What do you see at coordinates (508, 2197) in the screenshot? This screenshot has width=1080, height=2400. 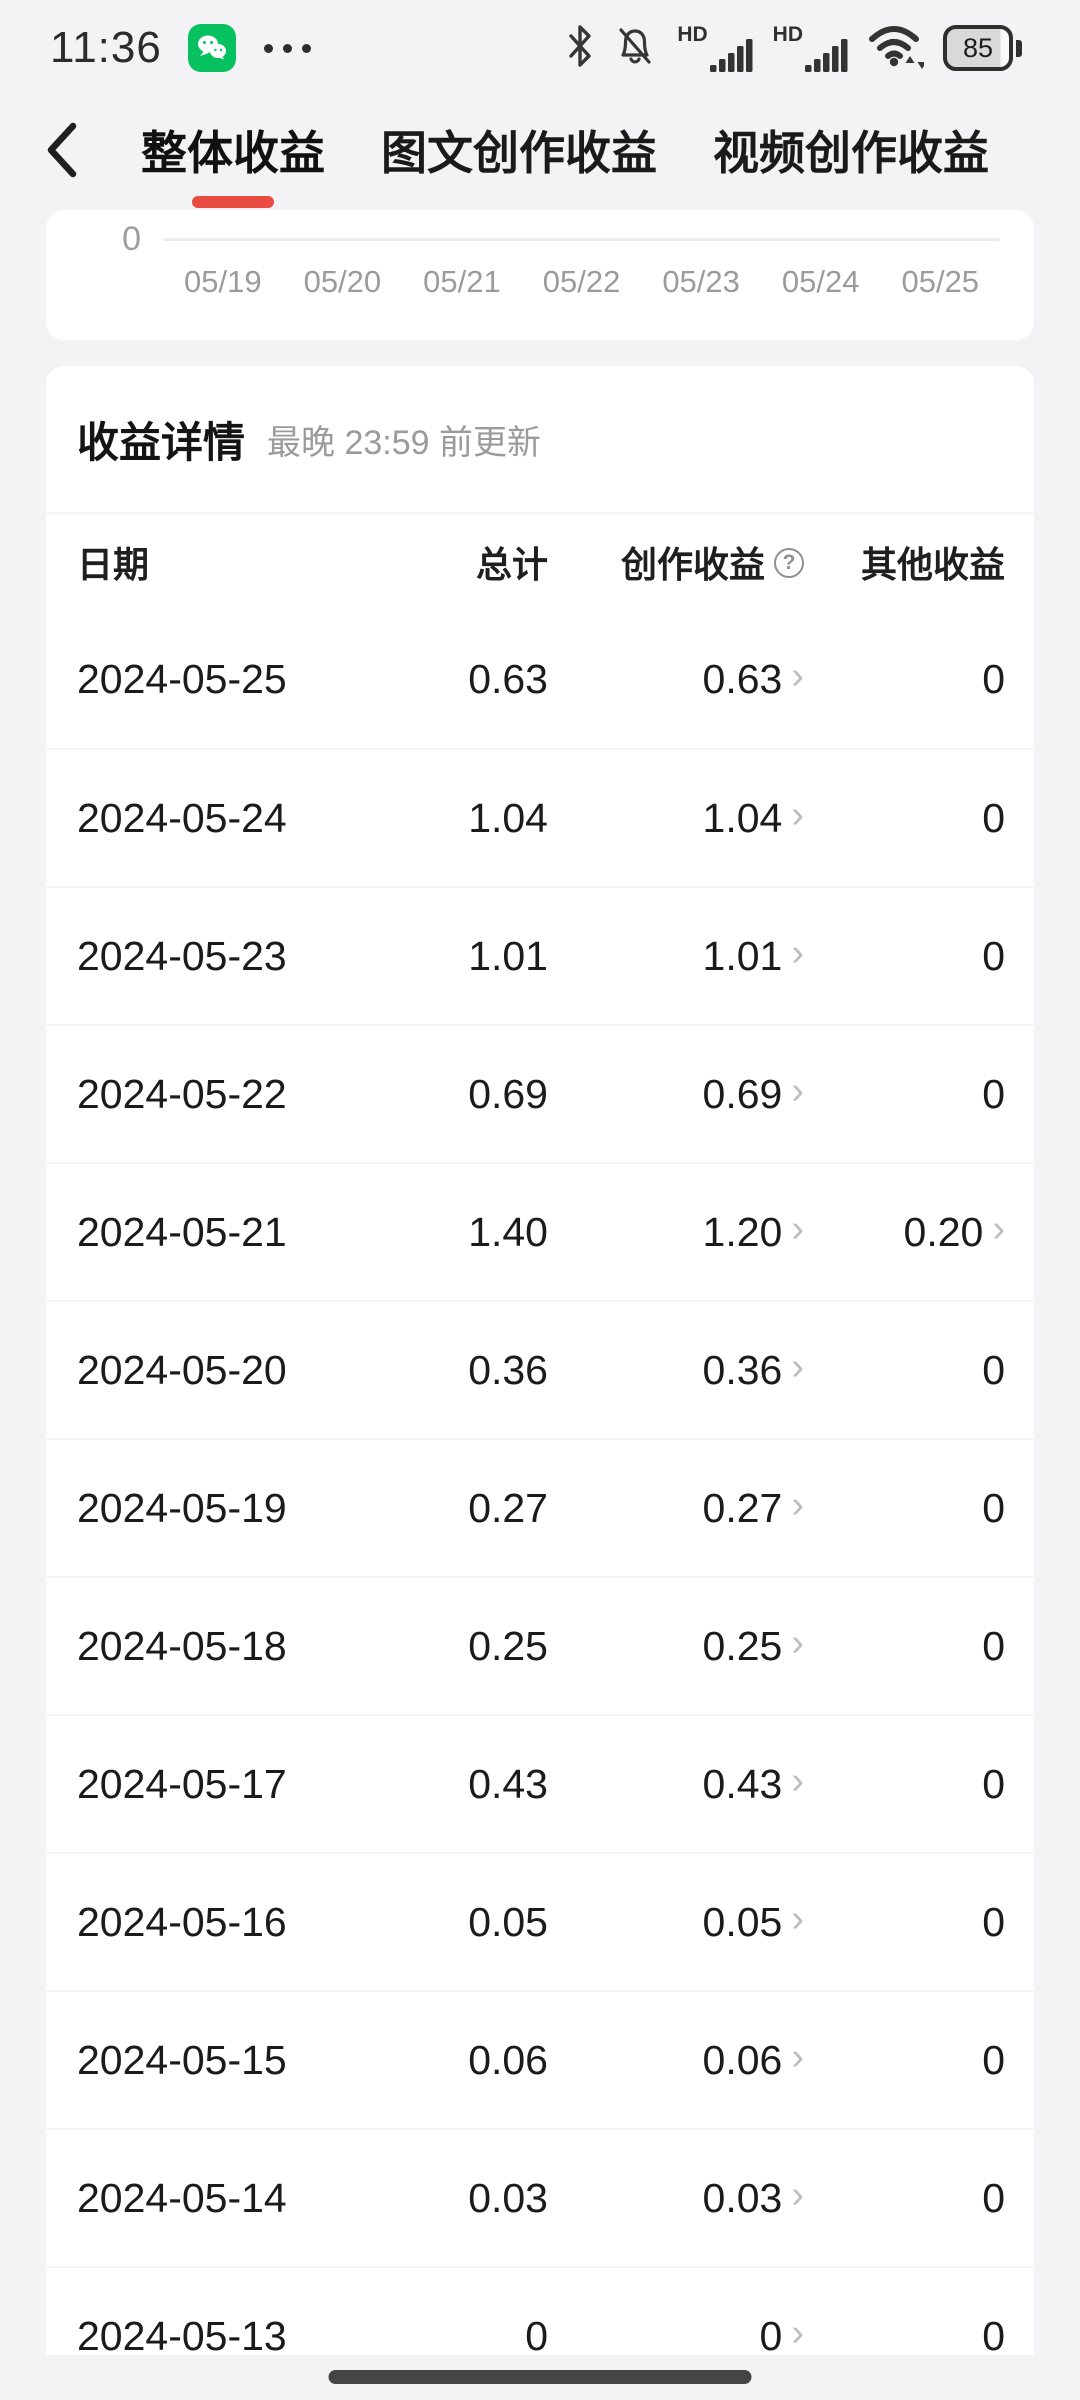 I see `total-cell: 0.03` at bounding box center [508, 2197].